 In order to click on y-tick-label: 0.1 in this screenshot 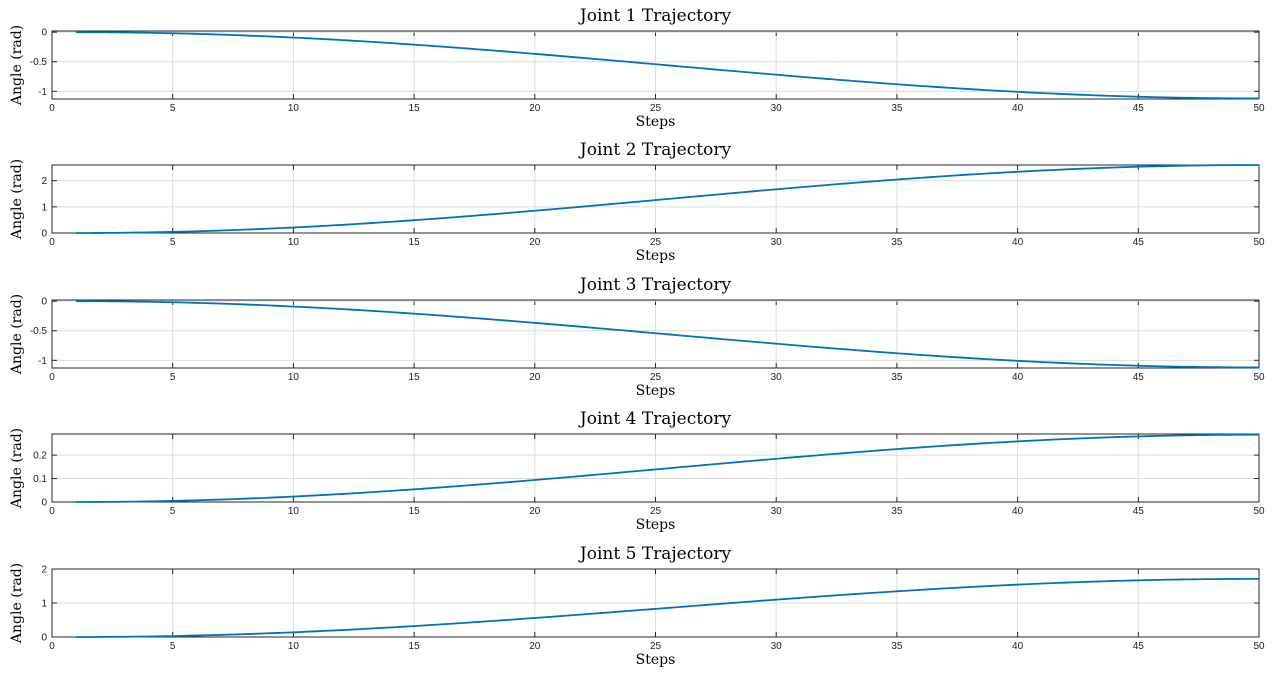, I will do `click(40, 479)`.